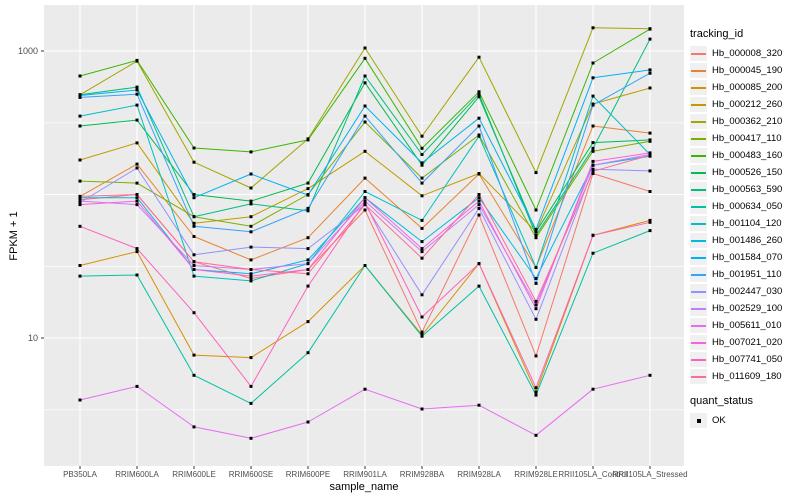 This screenshot has height=500, width=800. Describe the element at coordinates (747, 206) in the screenshot. I see `legend-item-label: Hb_000634_050` at that location.